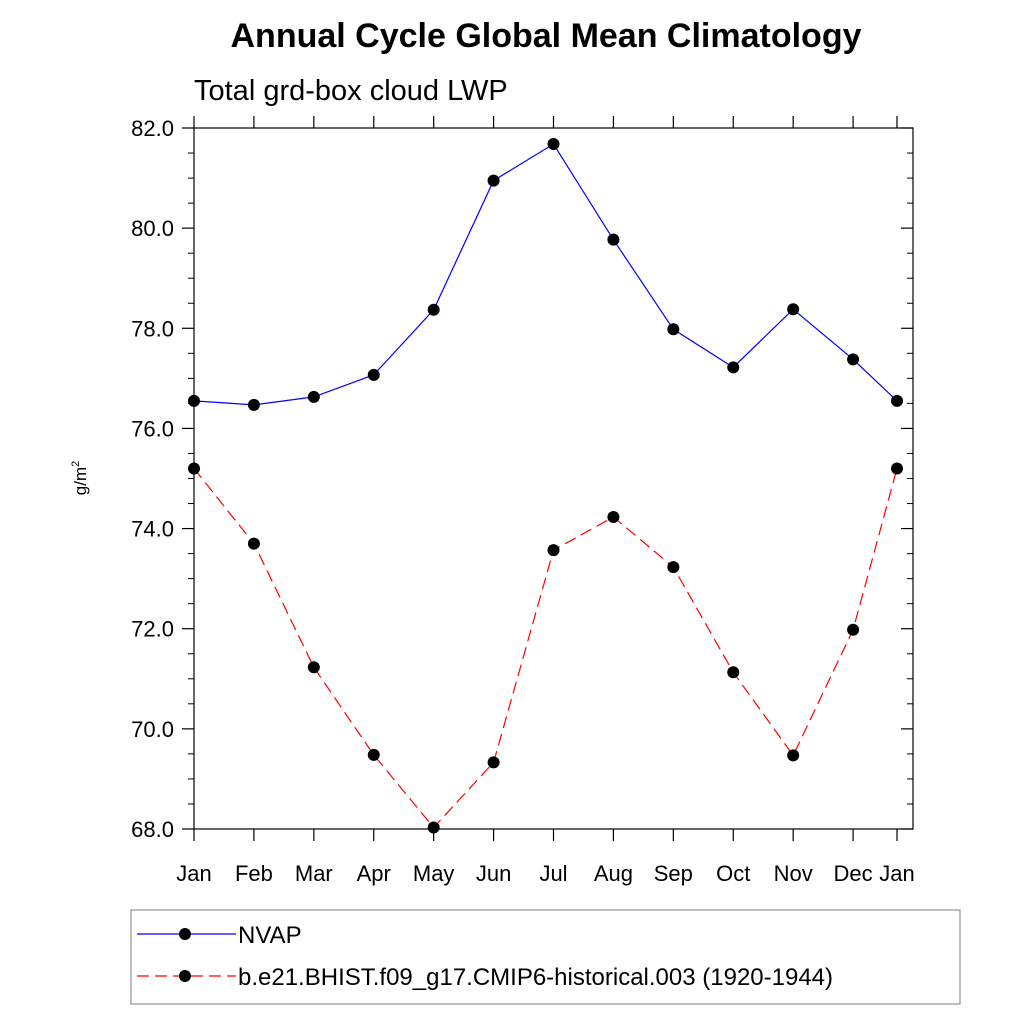 Image resolution: width=1024 pixels, height=1024 pixels. Describe the element at coordinates (493, 873) in the screenshot. I see `x-tick-label: Jun` at that location.